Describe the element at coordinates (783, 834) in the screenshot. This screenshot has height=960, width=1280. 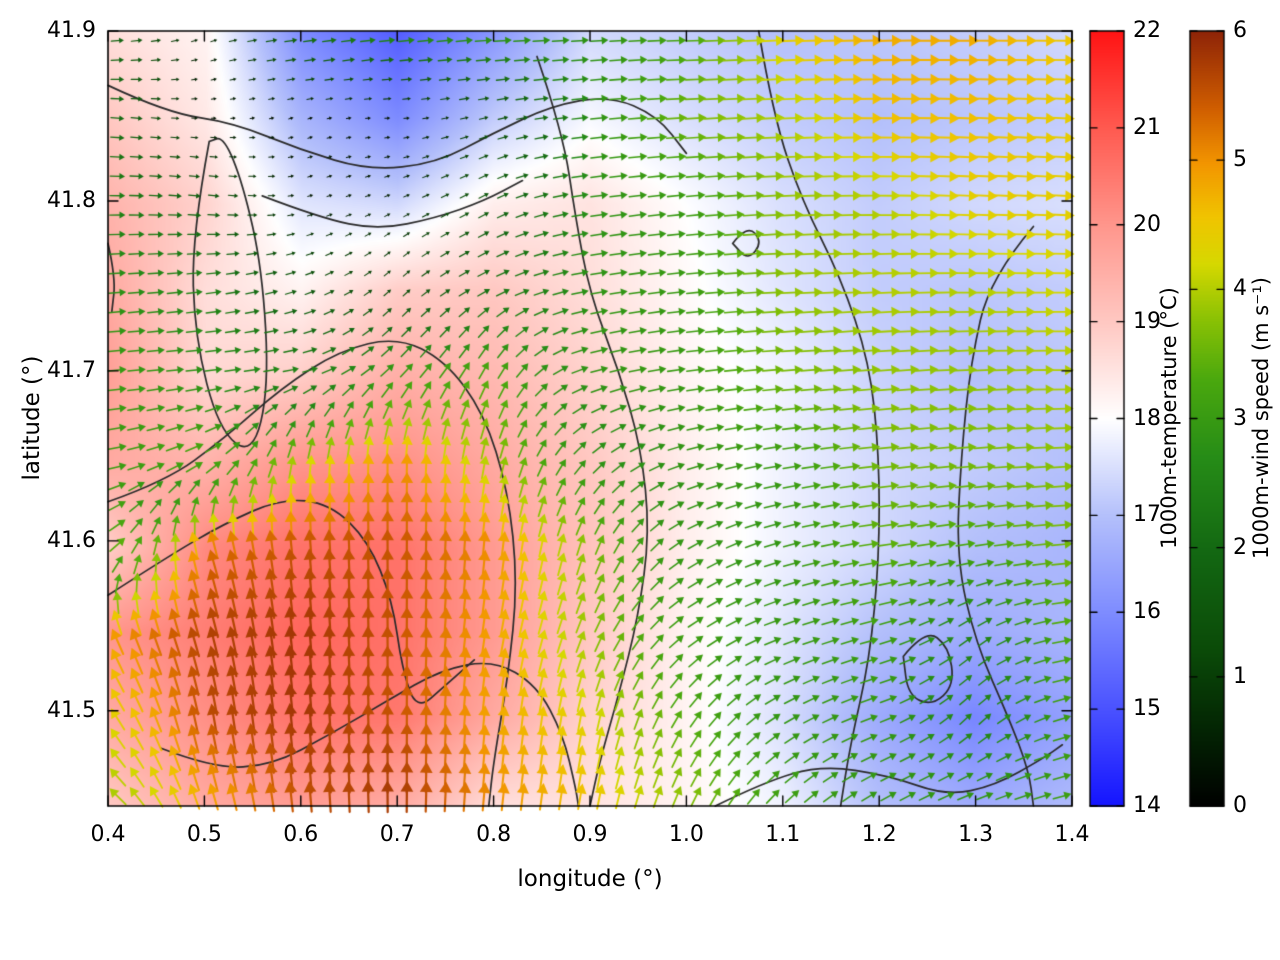
I see `x-tick-label: 1.1` at that location.